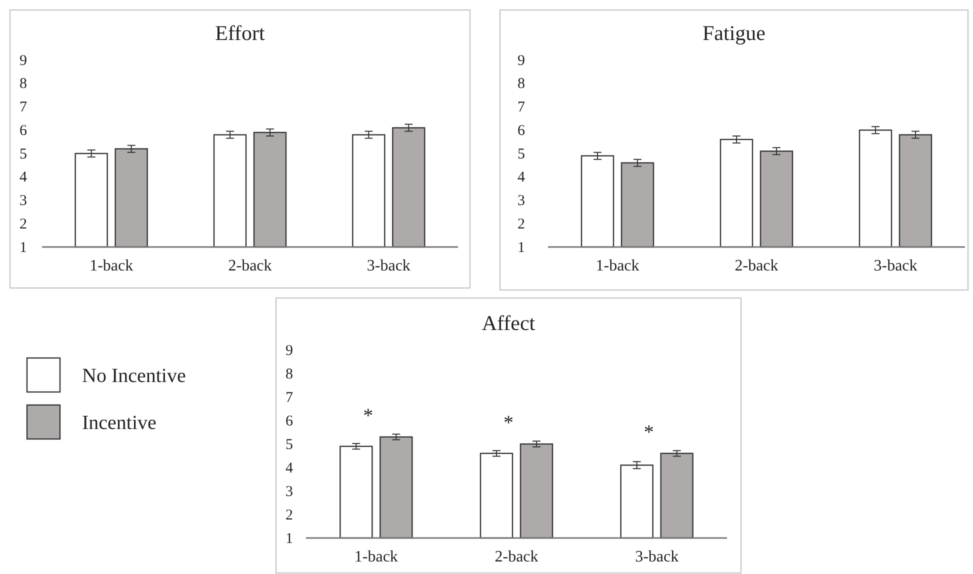 This screenshot has height=574, width=973. What do you see at coordinates (134, 376) in the screenshot?
I see `legend-label: No Incentive` at bounding box center [134, 376].